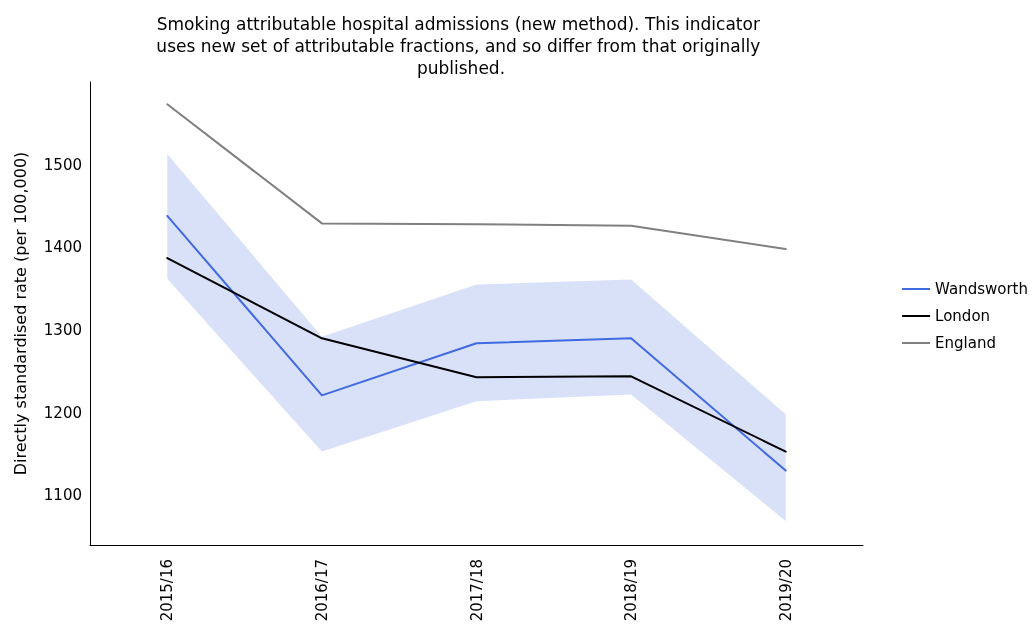  Describe the element at coordinates (476, 177) in the screenshot. I see `line-series` at that location.